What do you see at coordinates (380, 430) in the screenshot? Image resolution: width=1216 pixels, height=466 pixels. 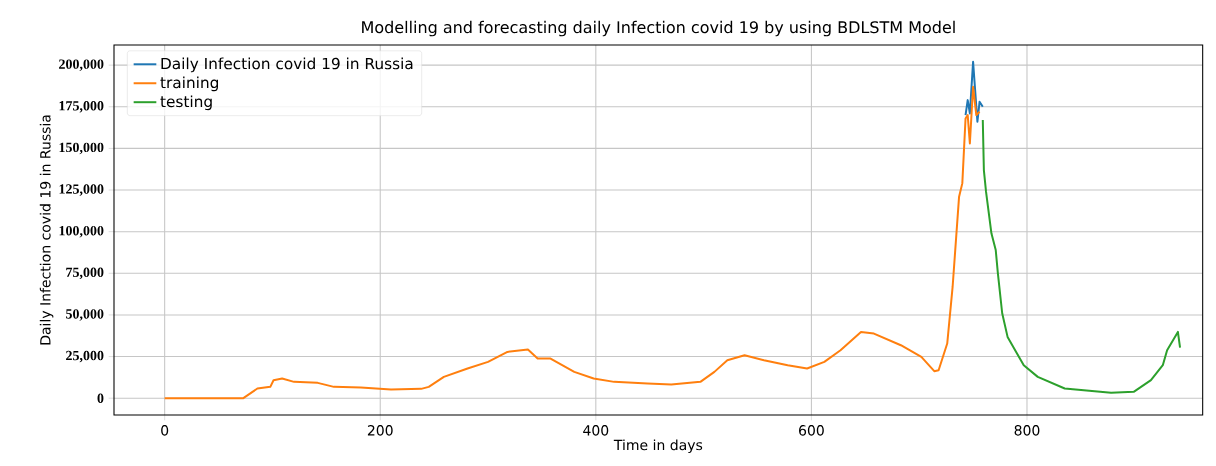 I see `x-tick-label: 200` at bounding box center [380, 430].